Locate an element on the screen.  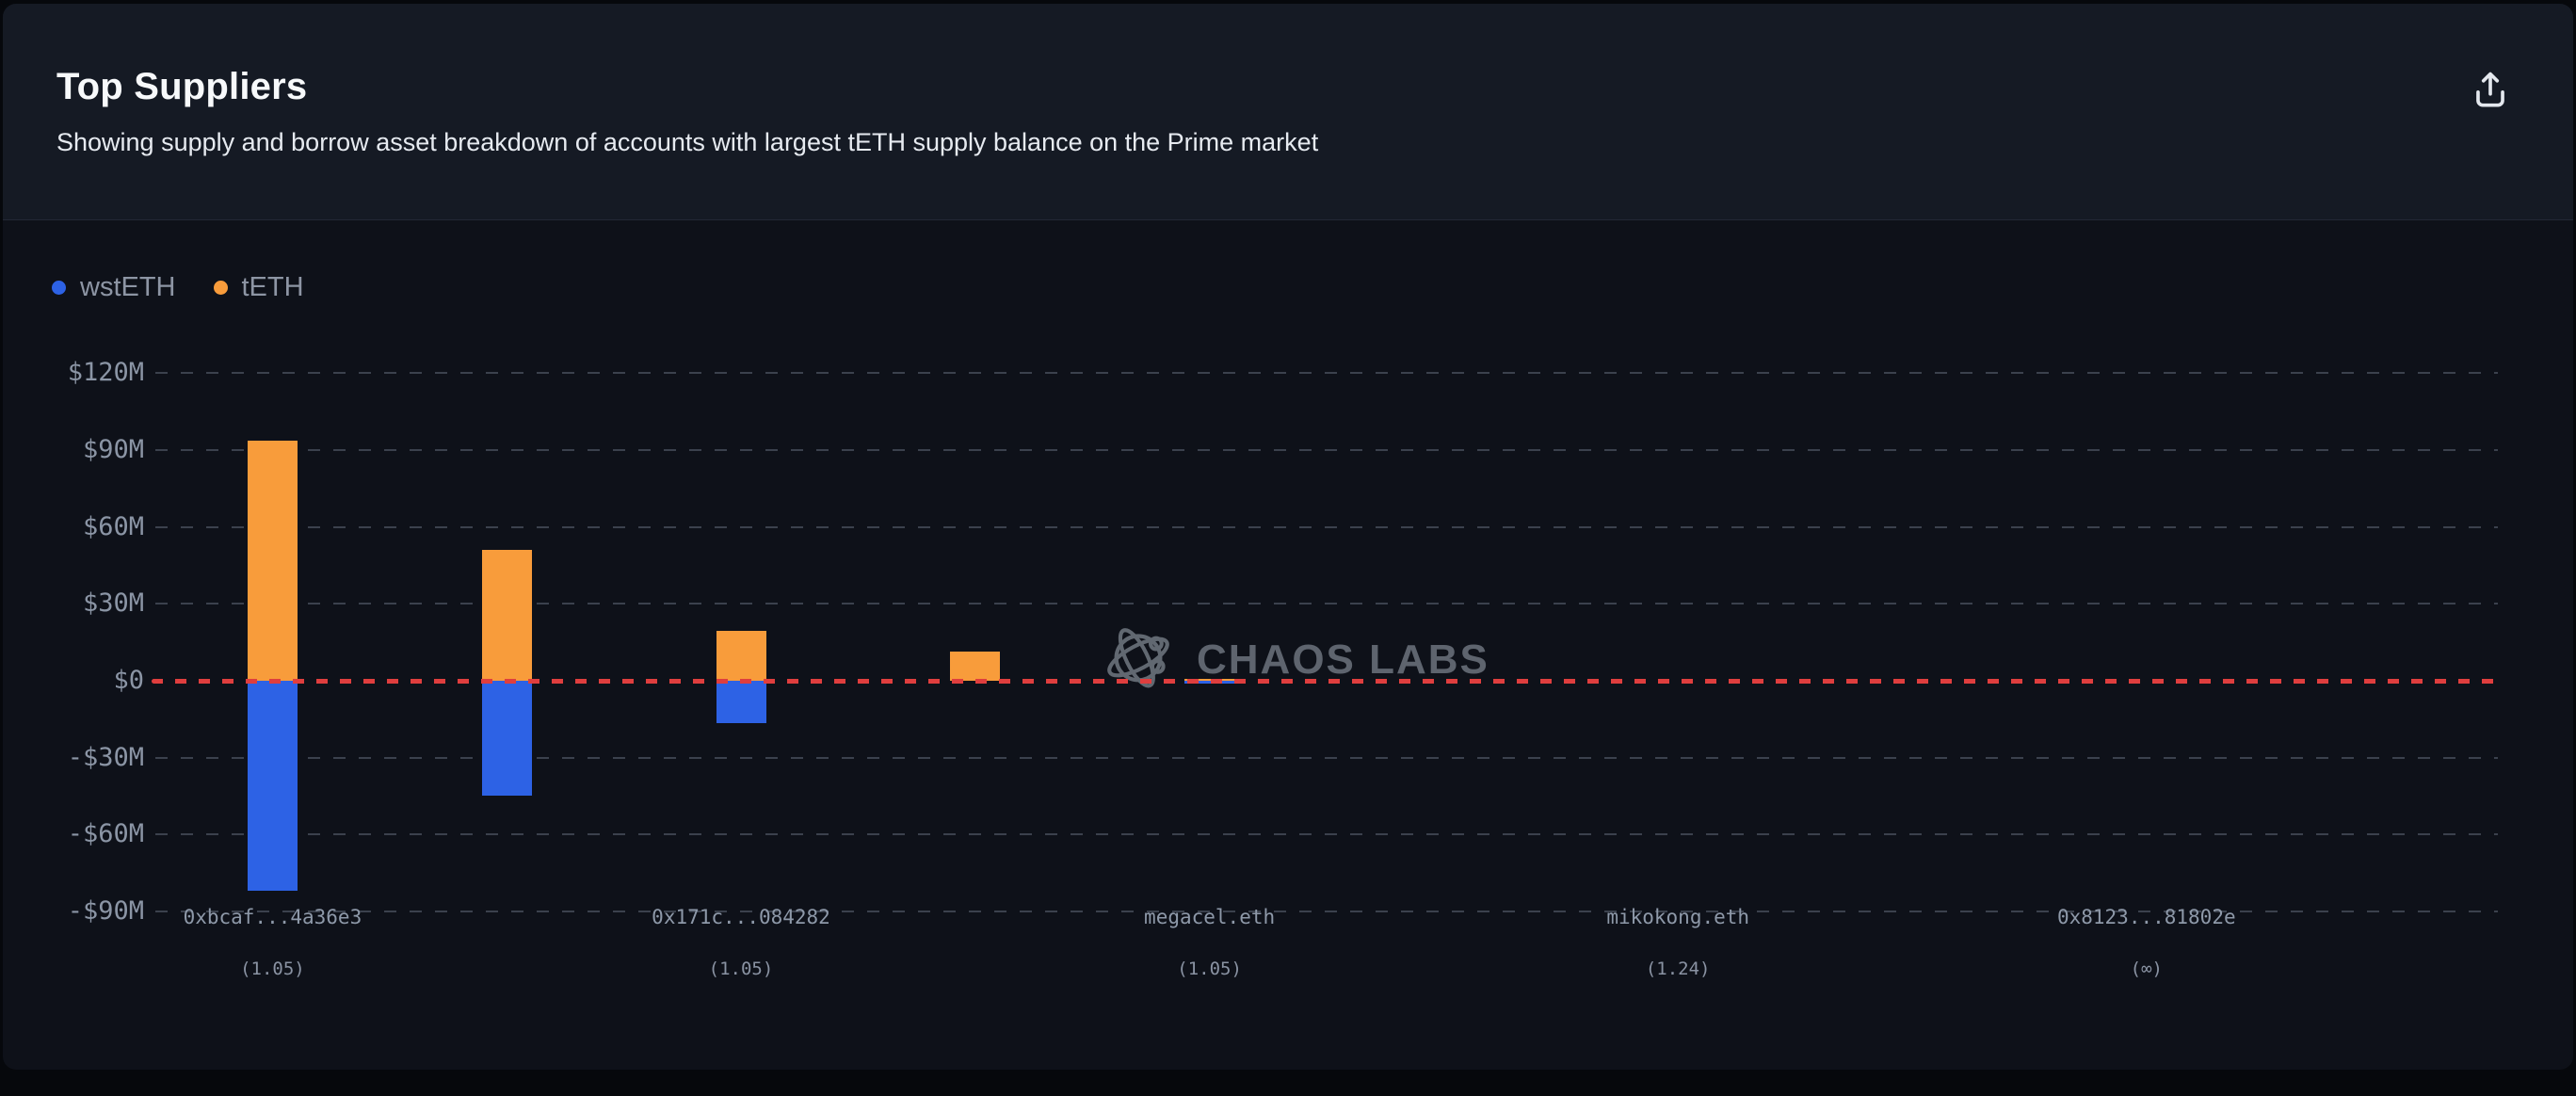
gridline--$30M is located at coordinates (1326, 758).